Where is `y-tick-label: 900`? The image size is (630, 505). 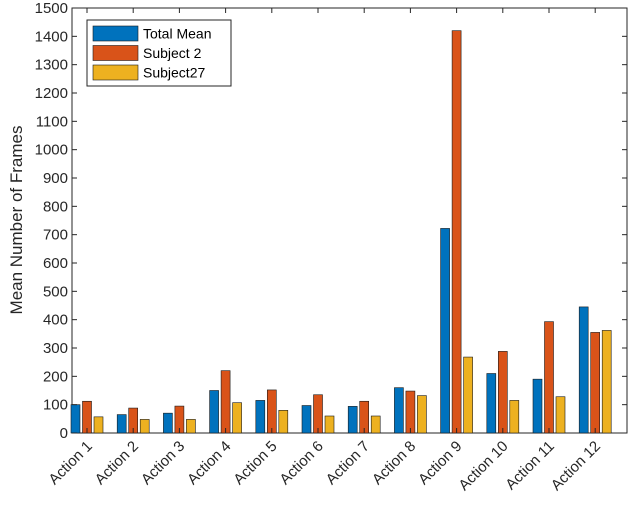
y-tick-label: 900 is located at coordinates (55, 178).